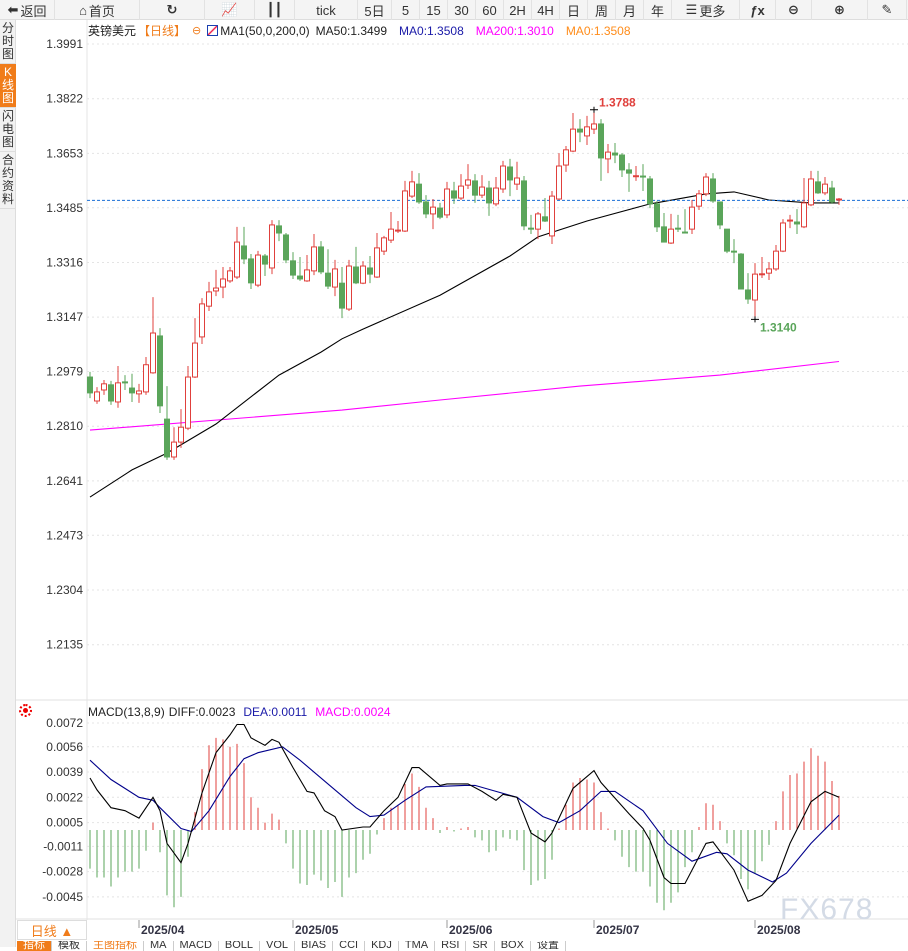  What do you see at coordinates (513, 946) in the screenshot?
I see `bottom-tab: BOX` at bounding box center [513, 946].